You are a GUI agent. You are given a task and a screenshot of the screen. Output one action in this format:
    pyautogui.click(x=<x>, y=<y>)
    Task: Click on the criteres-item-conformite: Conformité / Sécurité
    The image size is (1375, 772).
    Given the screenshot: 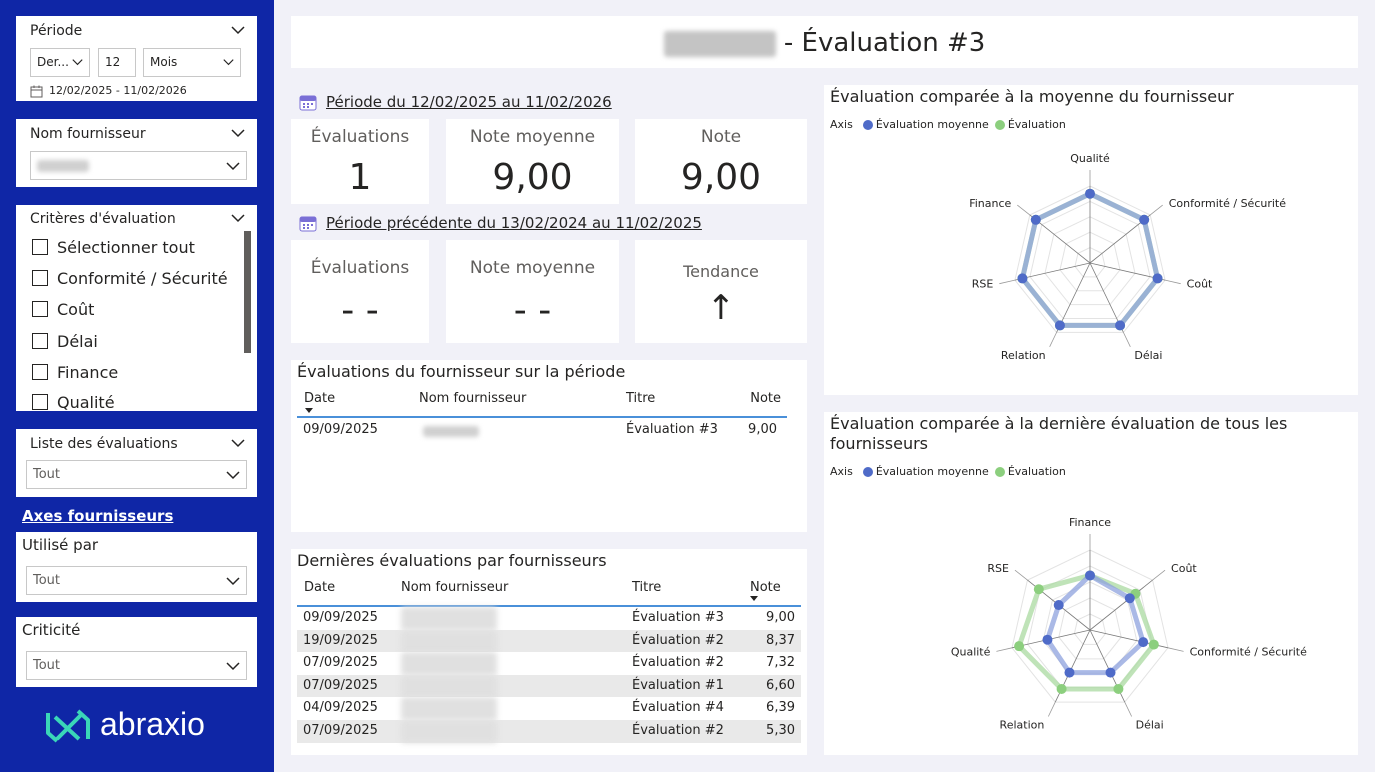 What is the action you would take?
    pyautogui.click(x=130, y=278)
    